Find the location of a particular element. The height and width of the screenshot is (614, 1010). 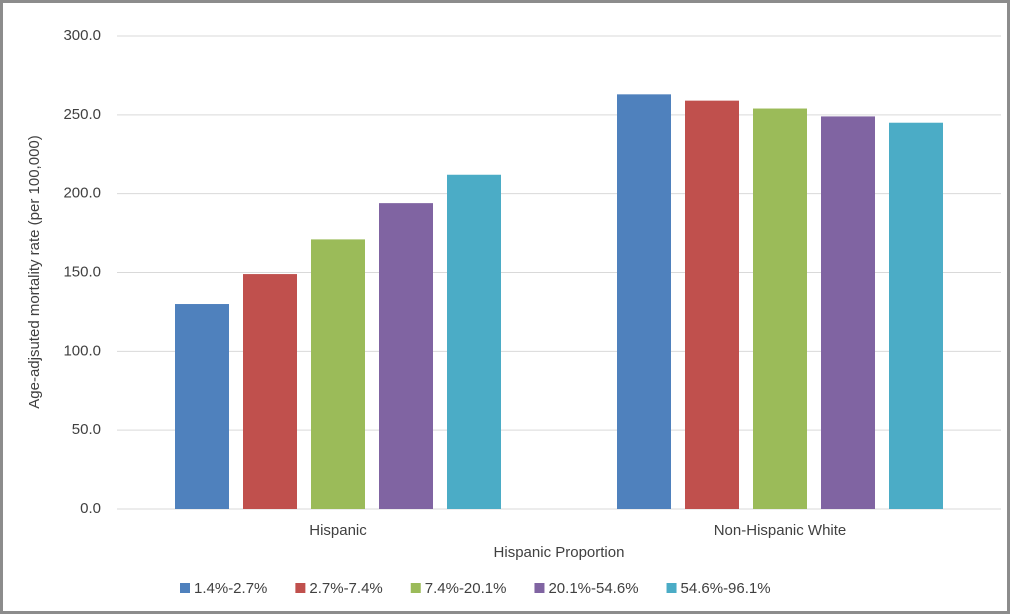

y-tick-label: 200.0 is located at coordinates (82, 193).